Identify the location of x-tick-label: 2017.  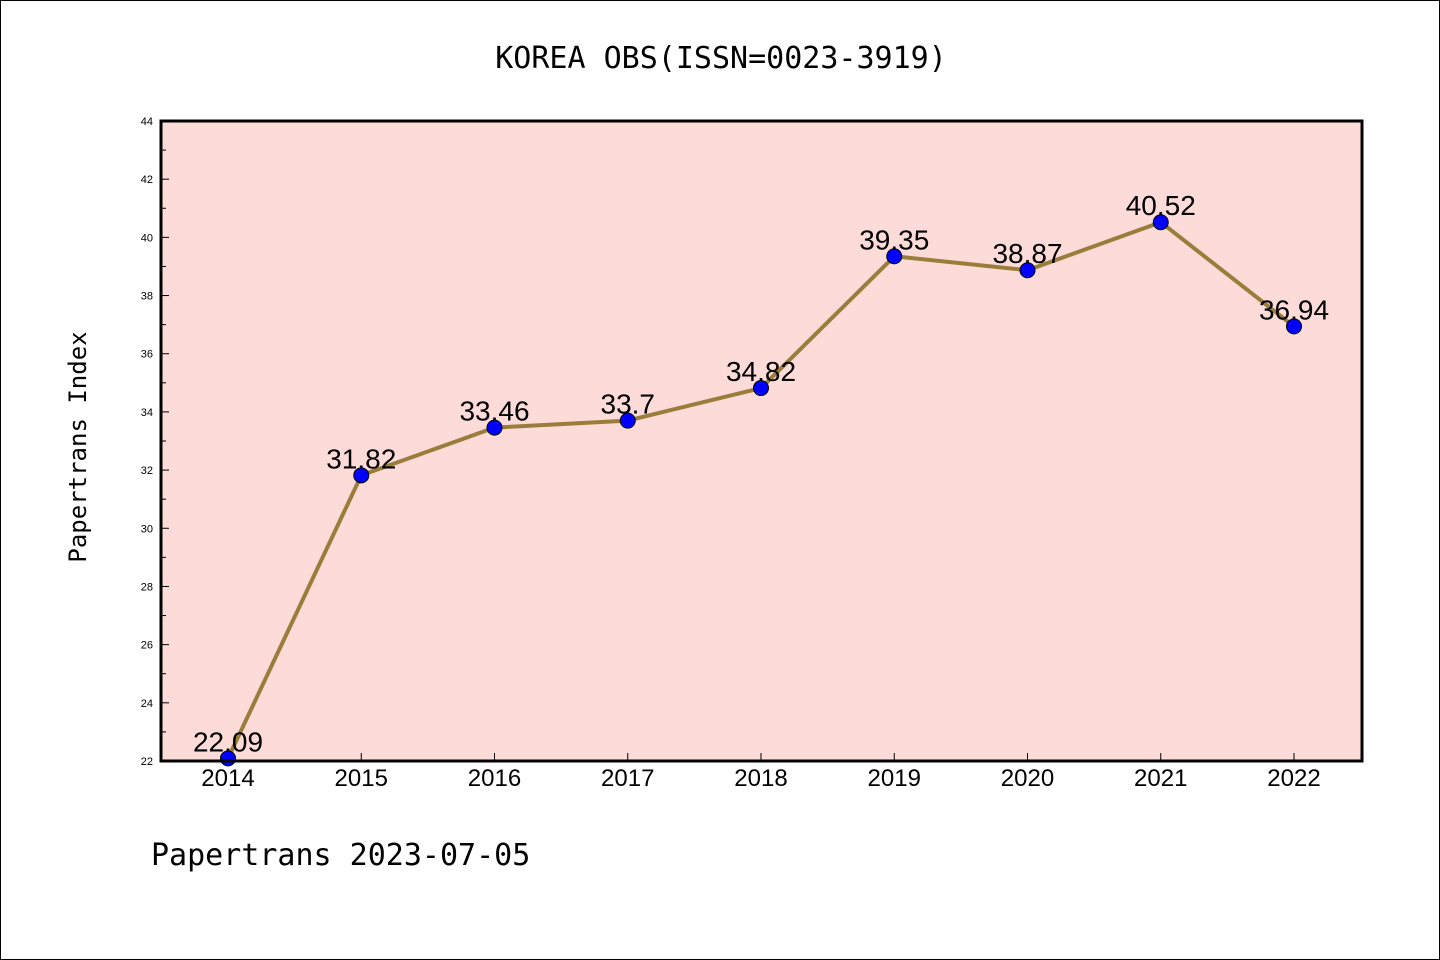
(627, 778).